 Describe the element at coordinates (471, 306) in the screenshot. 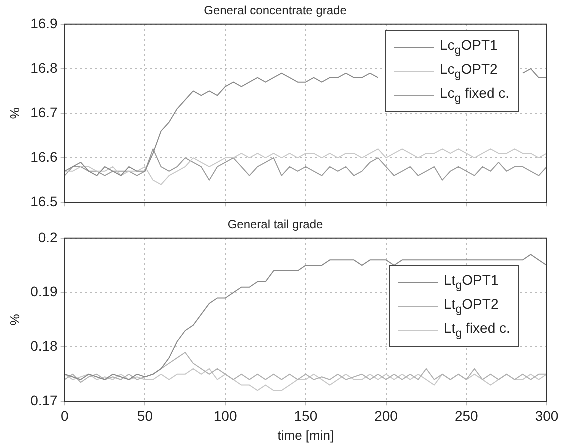

I see `legend-label: Lt$_{g}$OPT2` at that location.